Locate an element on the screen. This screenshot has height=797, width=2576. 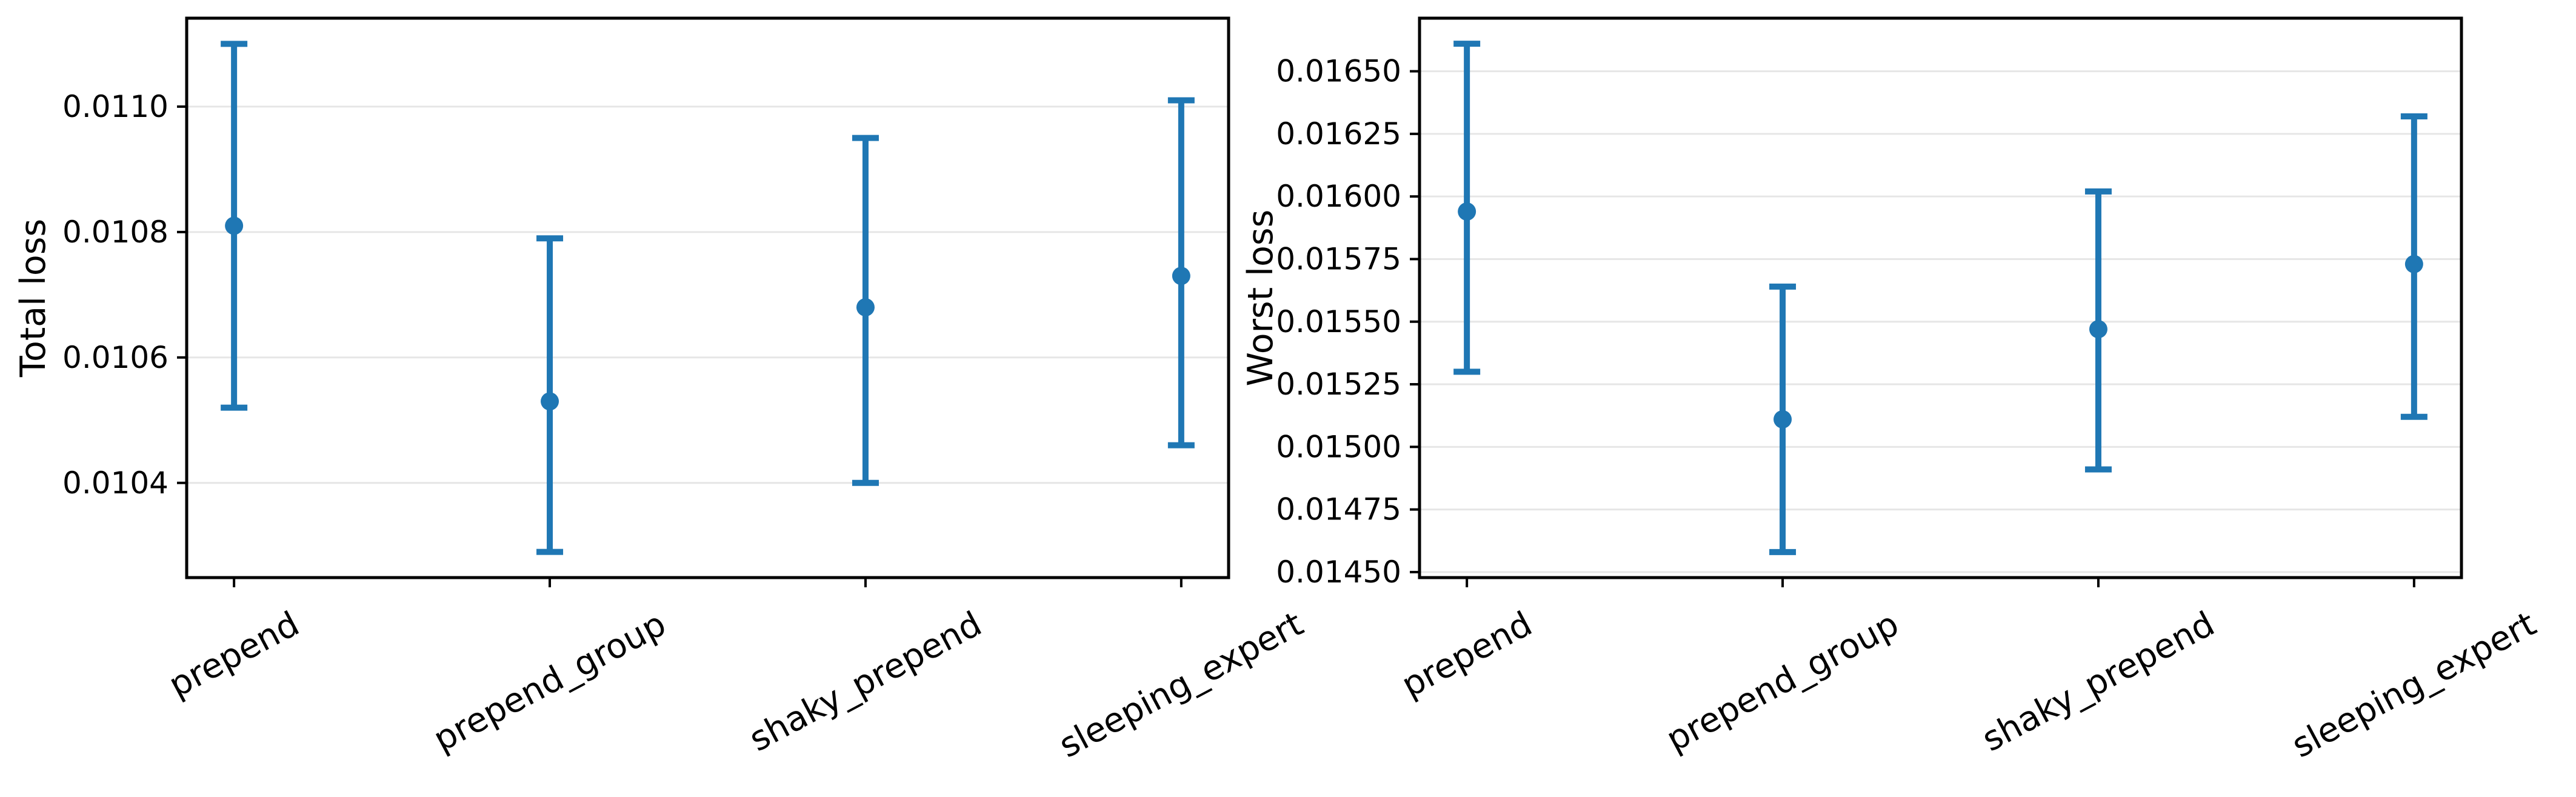
y-tick-label: 0.0108 is located at coordinates (115, 232).